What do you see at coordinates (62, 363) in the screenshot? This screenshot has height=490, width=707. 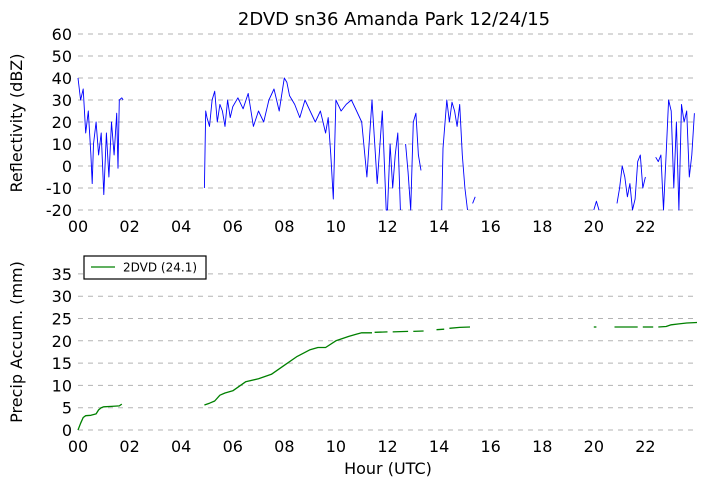 I see `precip-y-tick-label: 15` at bounding box center [62, 363].